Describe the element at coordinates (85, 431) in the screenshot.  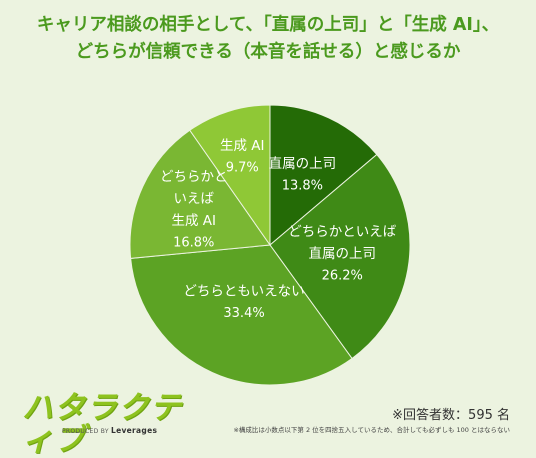
I see `produced-by-label: PRODUCED BY` at that location.